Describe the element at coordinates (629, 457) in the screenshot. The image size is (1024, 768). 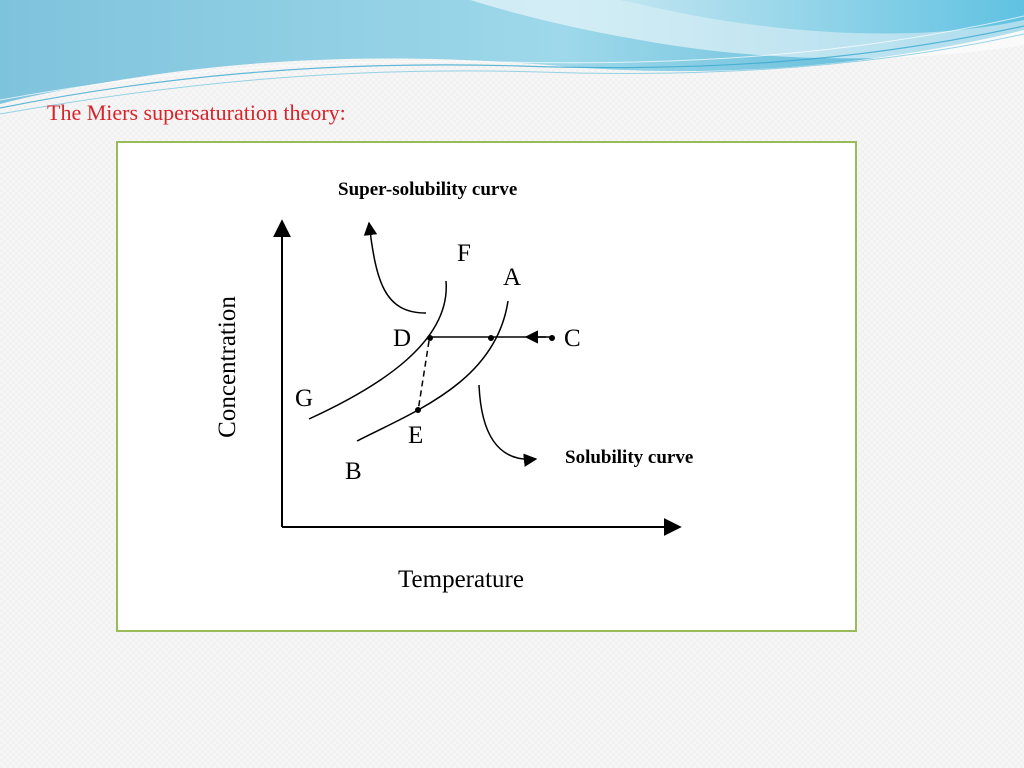
I see `solubility-label: Solubility curve` at that location.